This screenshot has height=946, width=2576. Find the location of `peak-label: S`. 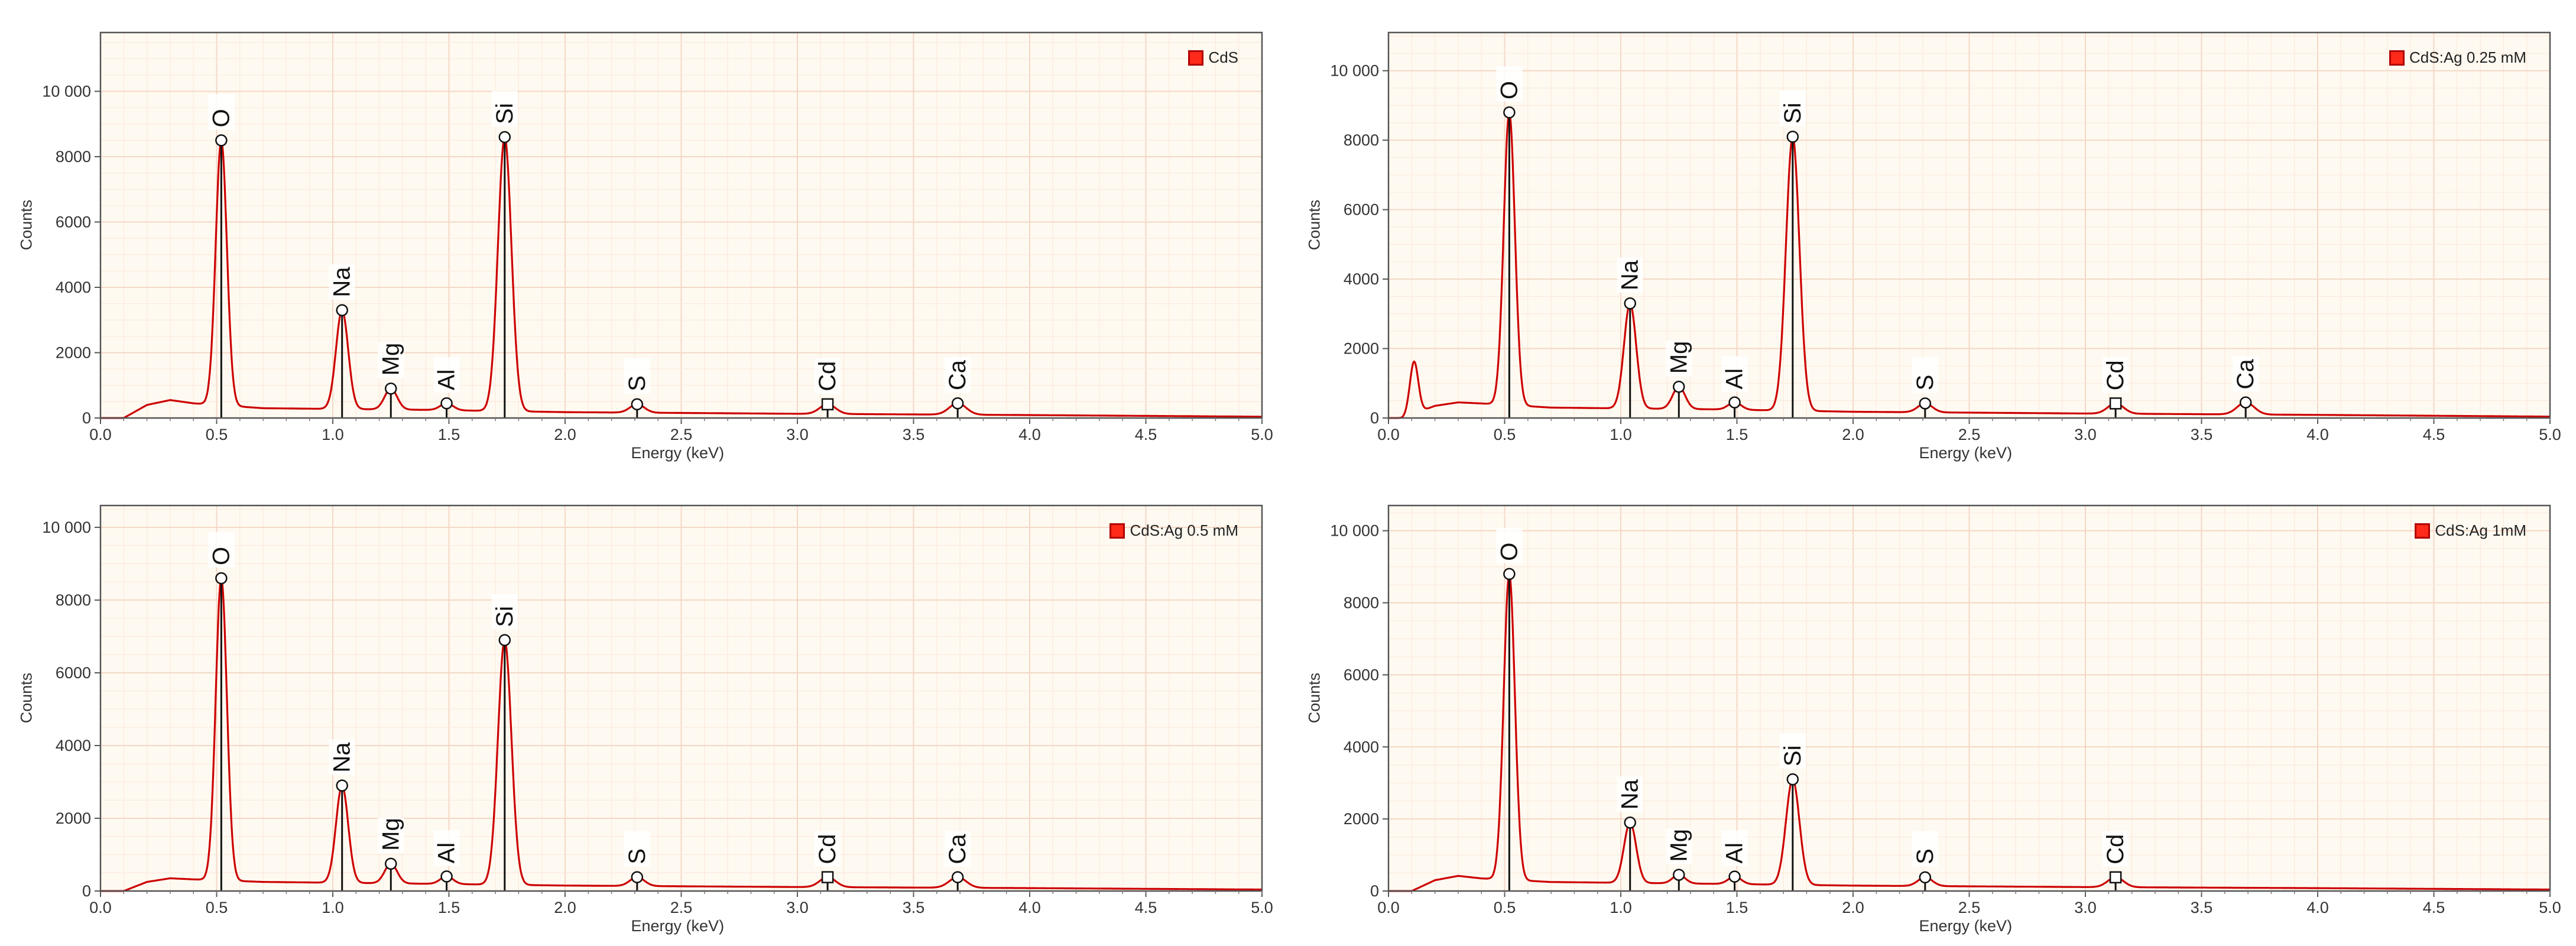

peak-label: S is located at coordinates (637, 856).